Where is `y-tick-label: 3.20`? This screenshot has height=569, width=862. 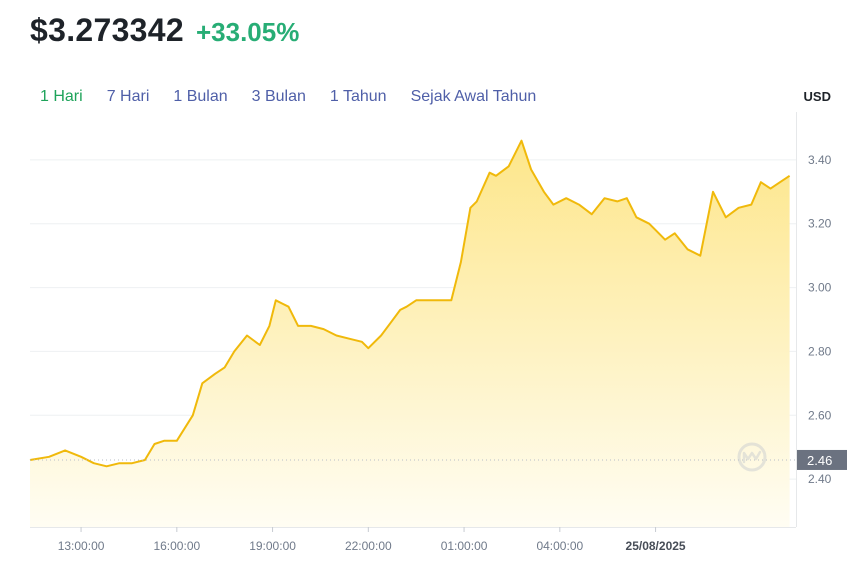 y-tick-label: 3.20 is located at coordinates (820, 224).